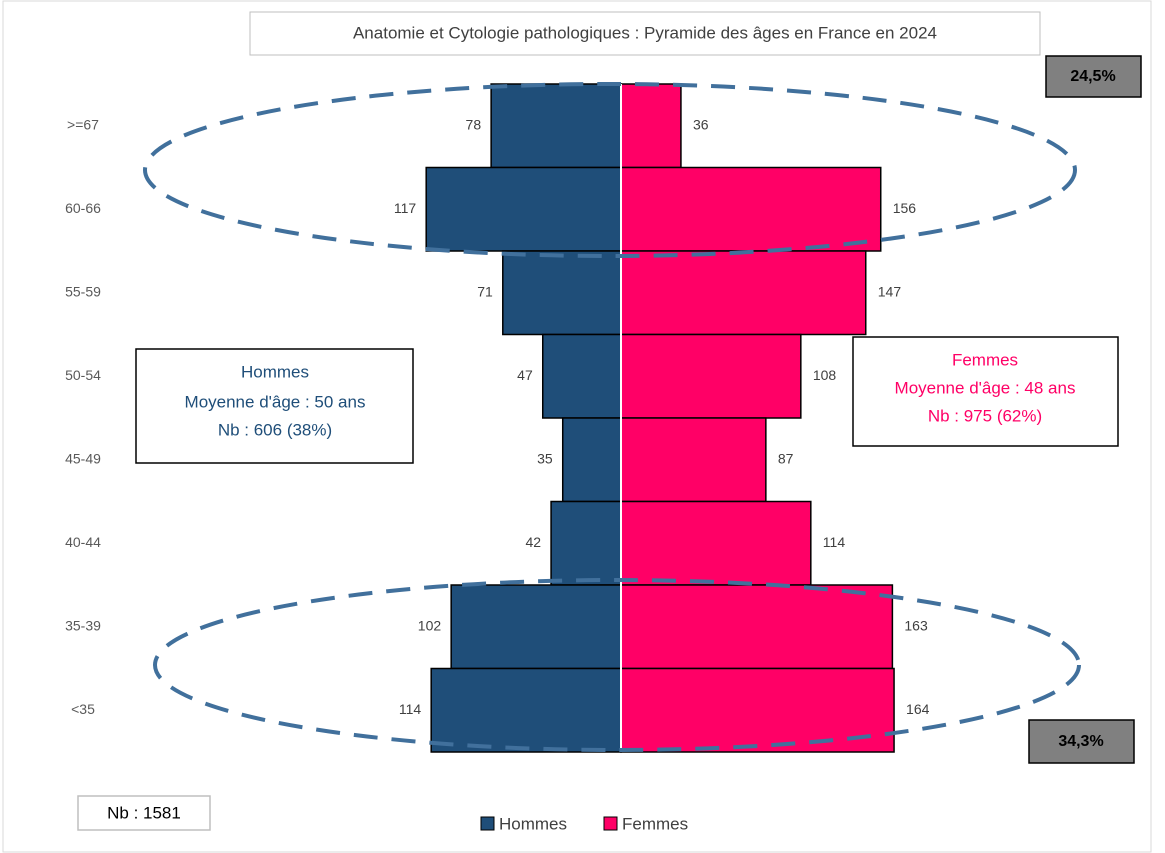 This screenshot has width=1165, height=853. I want to click on value-label: 87, so click(786, 458).